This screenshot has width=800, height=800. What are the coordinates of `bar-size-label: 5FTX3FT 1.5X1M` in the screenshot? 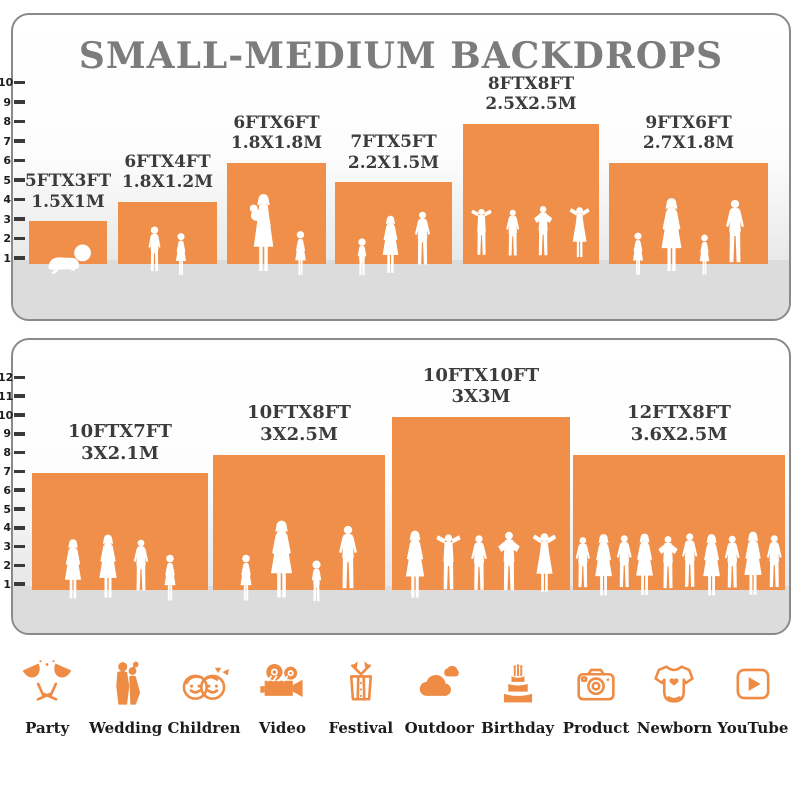 It's located at (68, 191).